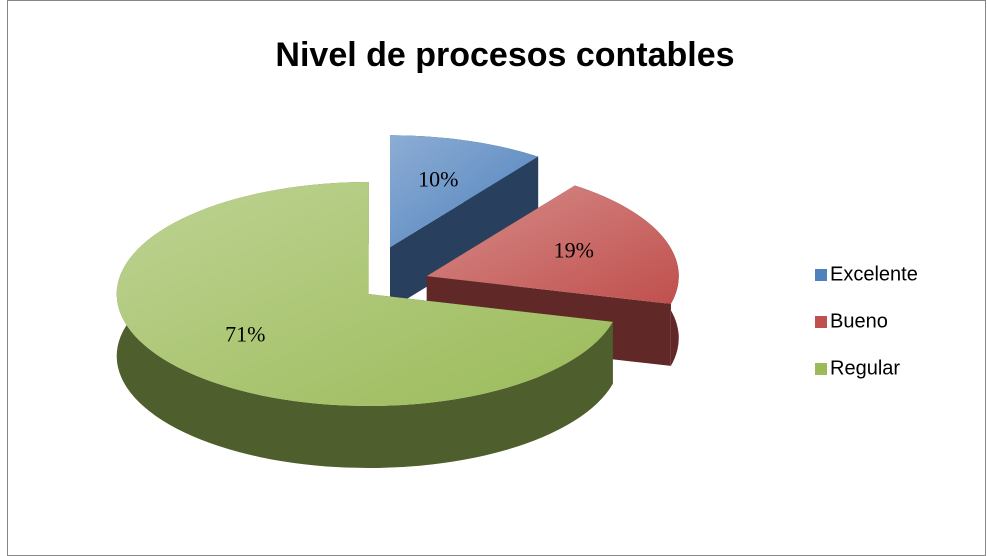 The height and width of the screenshot is (556, 987). What do you see at coordinates (865, 368) in the screenshot?
I see `legend-text: Regular` at bounding box center [865, 368].